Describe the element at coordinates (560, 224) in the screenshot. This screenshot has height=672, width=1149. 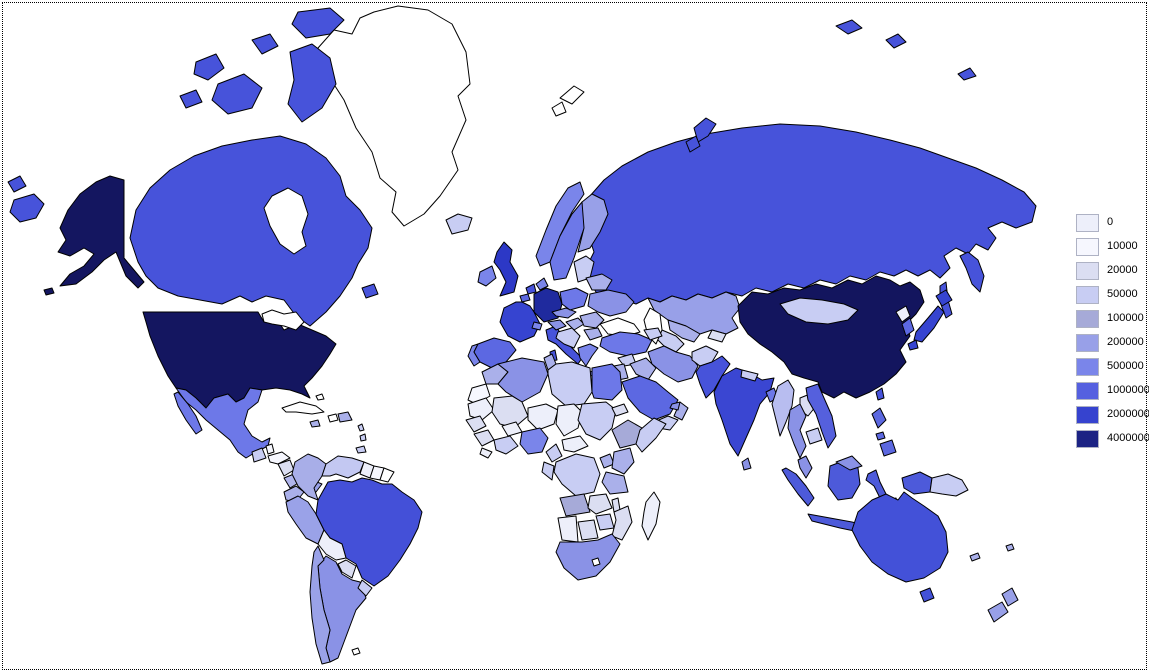
I see `country-norway` at that location.